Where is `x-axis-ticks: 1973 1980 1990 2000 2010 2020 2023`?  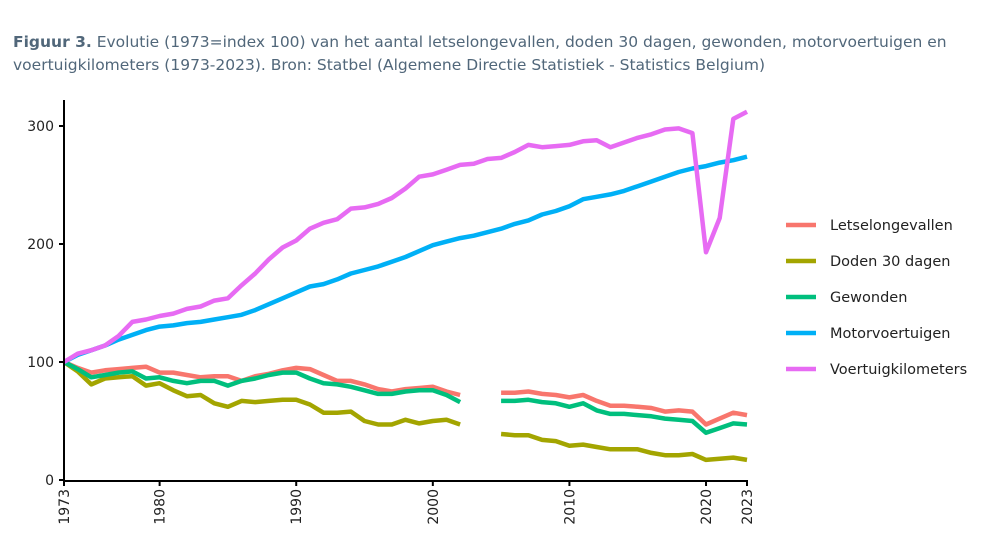
x-axis-ticks: 1973 1980 1990 2000 2010 2020 2023 is located at coordinates (406, 503).